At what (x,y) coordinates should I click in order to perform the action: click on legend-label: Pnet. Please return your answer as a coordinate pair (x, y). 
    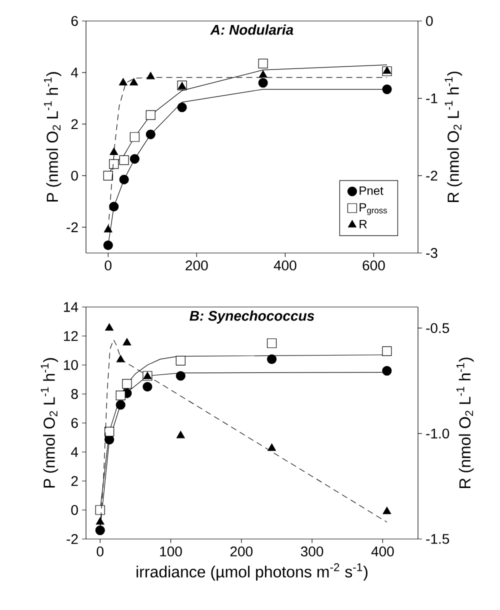
    Looking at the image, I should click on (372, 190).